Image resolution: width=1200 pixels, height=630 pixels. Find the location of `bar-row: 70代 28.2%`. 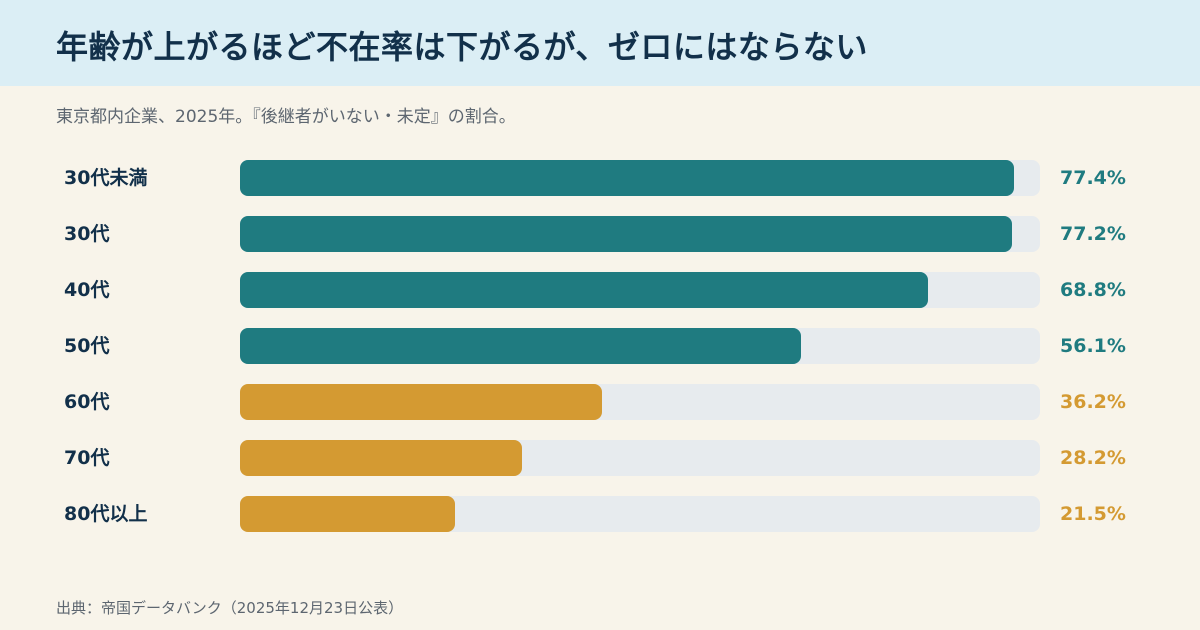

bar-row: 70代 28.2% is located at coordinates (600, 458).